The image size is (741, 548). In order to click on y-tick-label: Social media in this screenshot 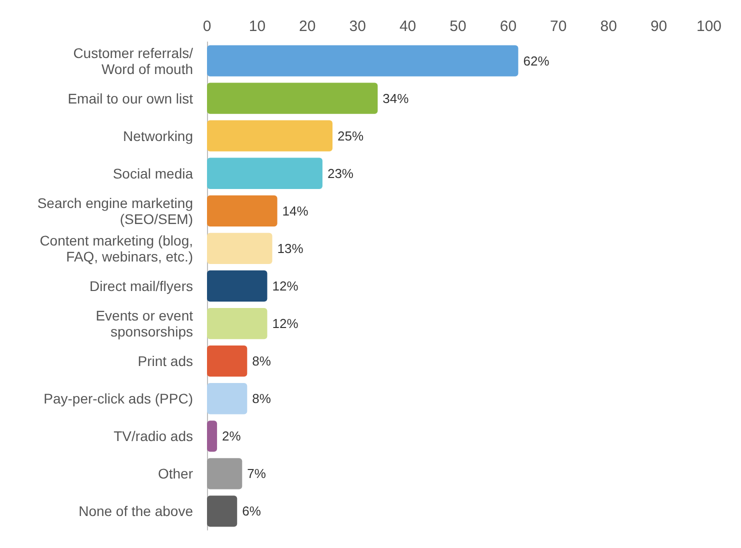, I will do `click(153, 173)`.